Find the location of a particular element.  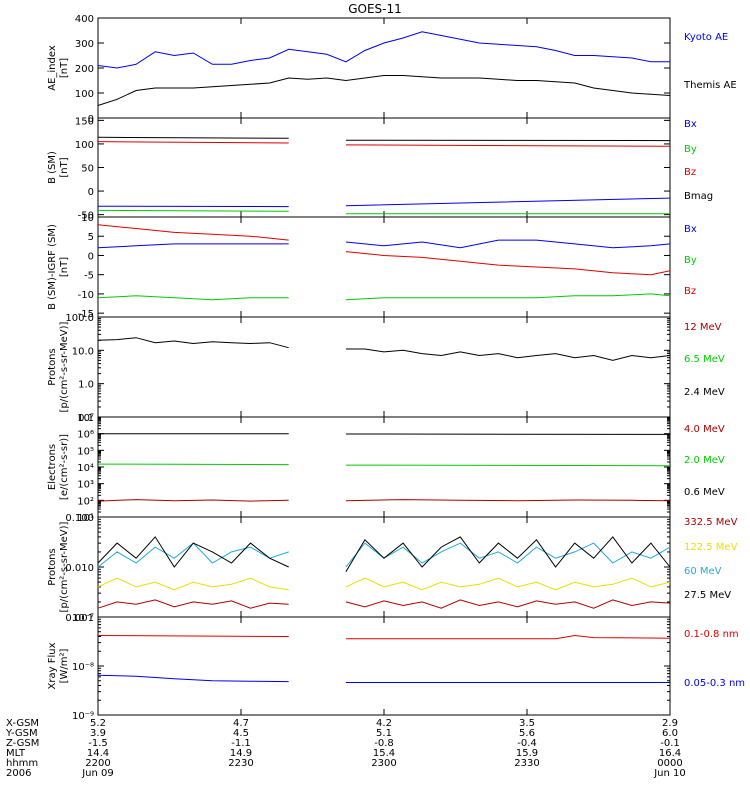

panel-frame-p2 is located at coordinates (384, 567).